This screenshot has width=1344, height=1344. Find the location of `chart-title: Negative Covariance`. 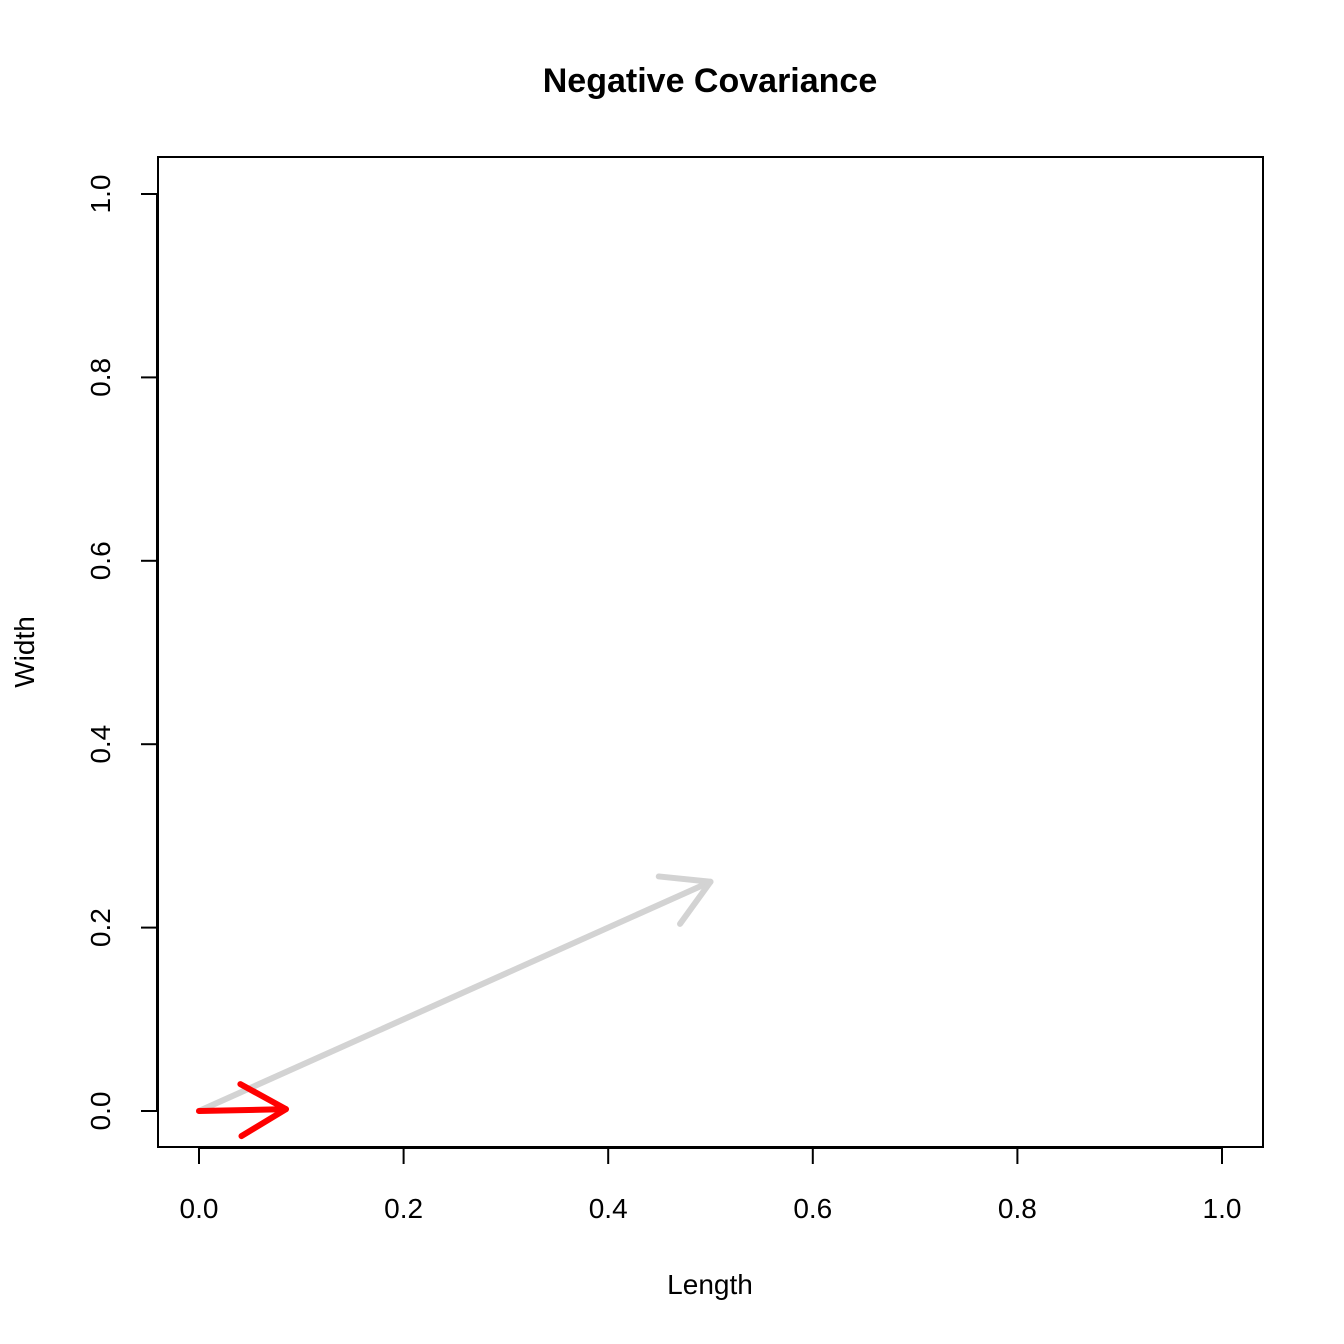

chart-title: Negative Covariance is located at coordinates (710, 81).